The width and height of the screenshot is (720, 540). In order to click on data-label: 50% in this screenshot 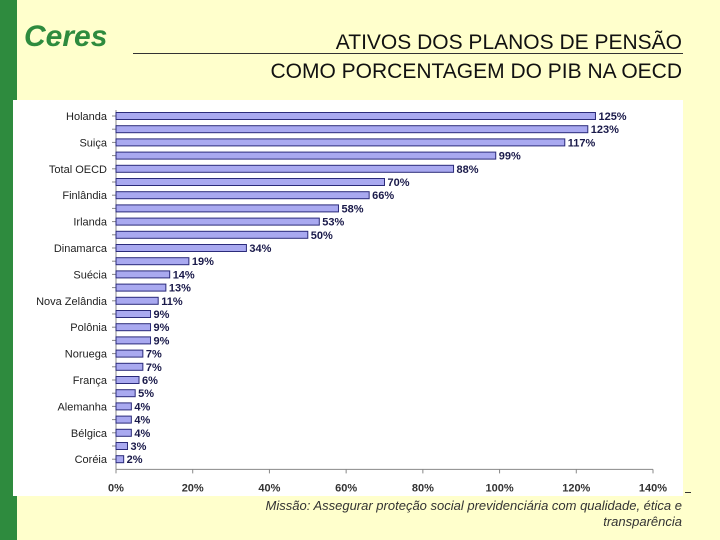, I will do `click(322, 236)`.